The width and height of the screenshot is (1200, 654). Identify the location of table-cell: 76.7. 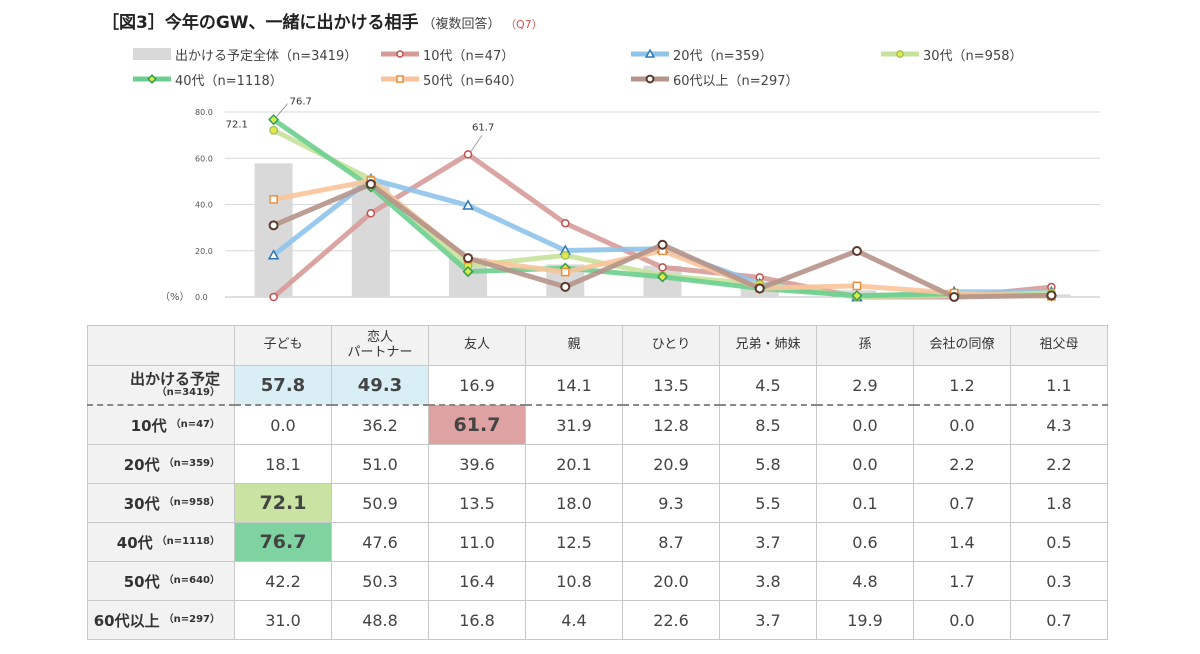
(283, 542).